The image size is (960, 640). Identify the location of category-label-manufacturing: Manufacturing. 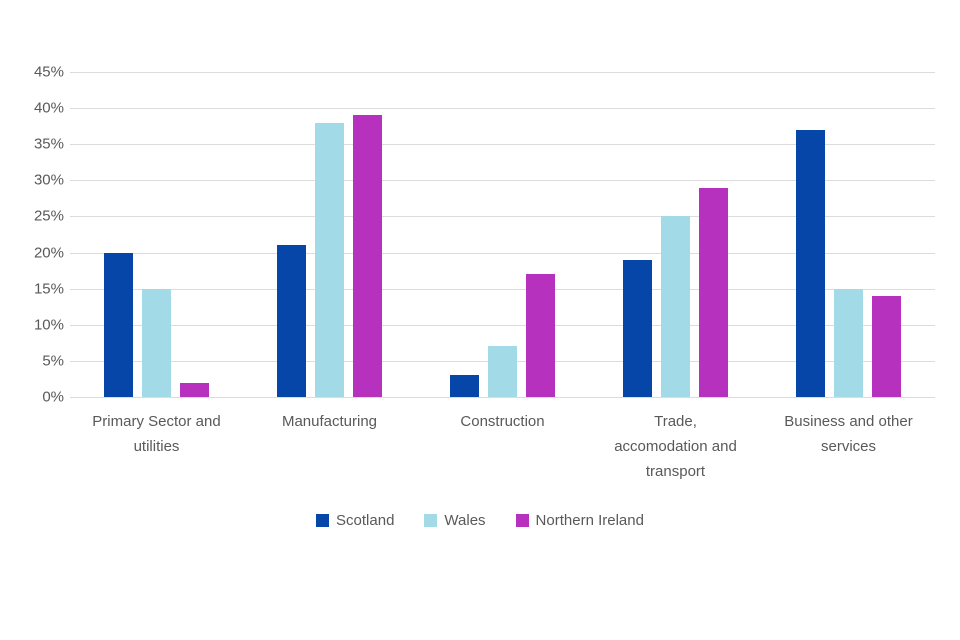
(329, 447).